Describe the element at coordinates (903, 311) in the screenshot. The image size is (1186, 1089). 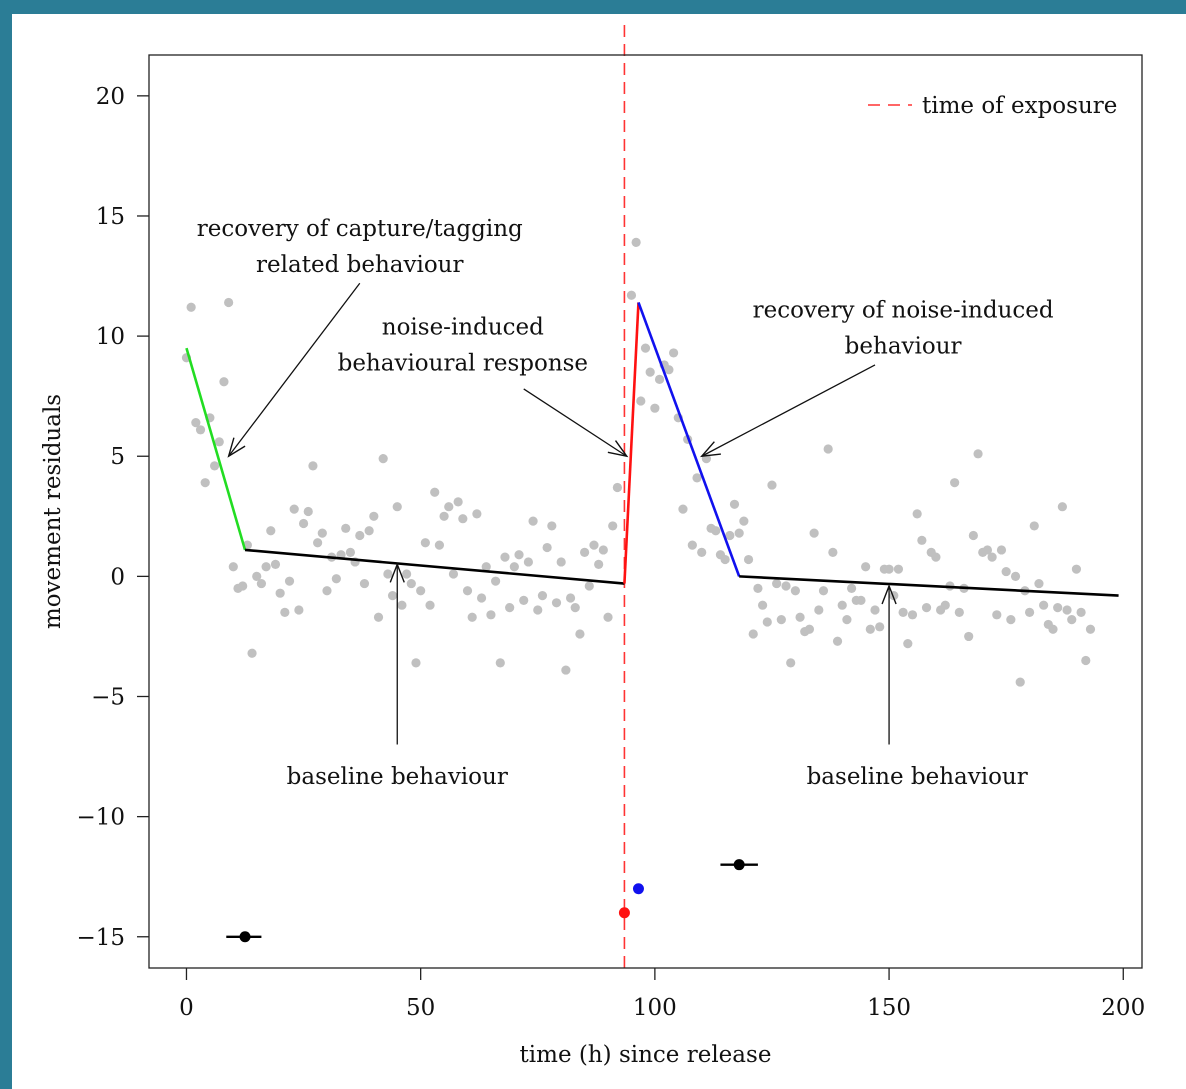
I see `annotation-text: recovery of noise-induced` at that location.